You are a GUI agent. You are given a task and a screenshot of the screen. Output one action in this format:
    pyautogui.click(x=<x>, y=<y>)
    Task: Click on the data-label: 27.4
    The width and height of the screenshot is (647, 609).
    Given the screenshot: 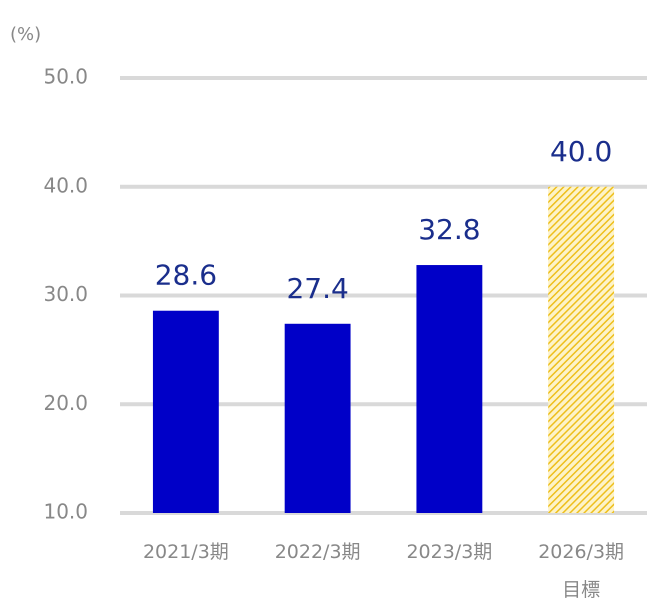 What is the action you would take?
    pyautogui.click(x=317, y=288)
    